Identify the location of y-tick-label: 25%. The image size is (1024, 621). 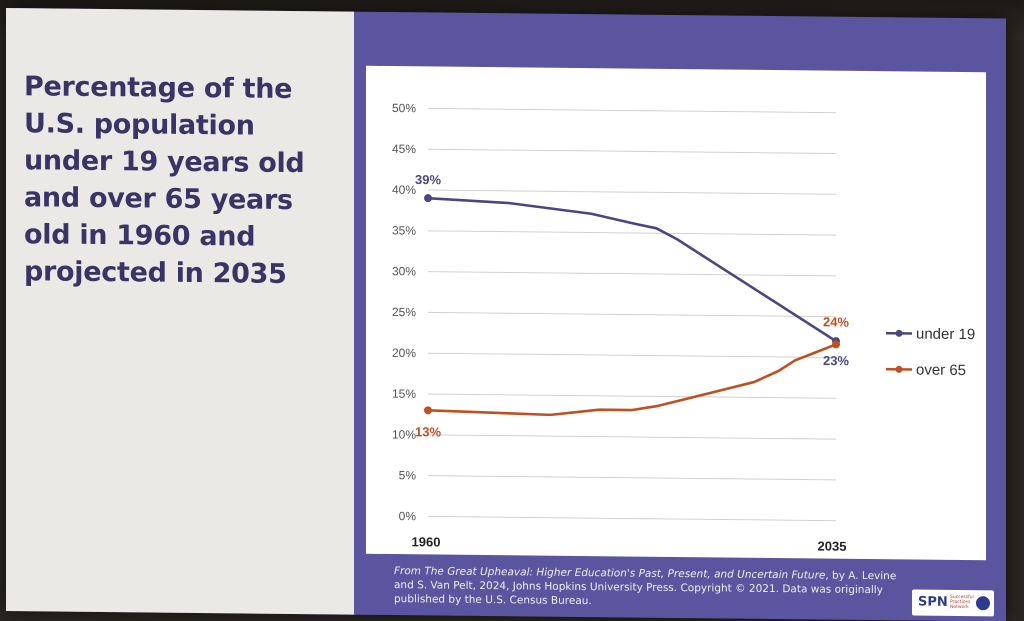
(404, 312).